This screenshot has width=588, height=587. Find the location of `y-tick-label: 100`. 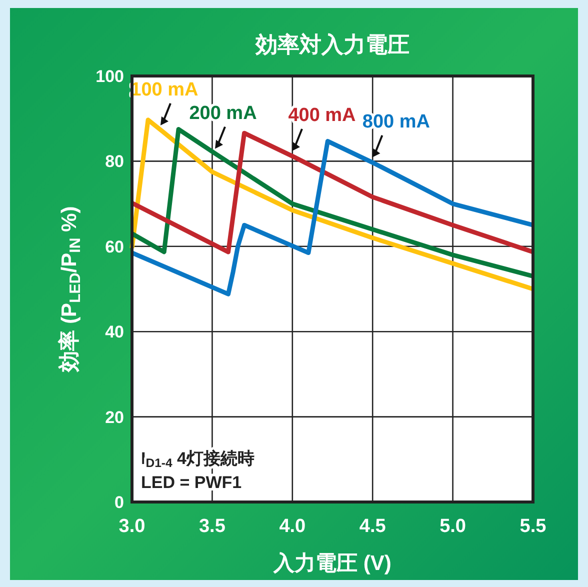

y-tick-label: 100 is located at coordinates (110, 76).